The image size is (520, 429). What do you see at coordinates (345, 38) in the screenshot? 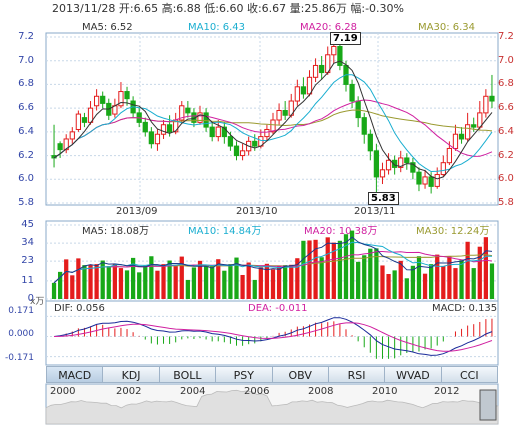
I see `high-price-callout: 7.19` at bounding box center [345, 38].